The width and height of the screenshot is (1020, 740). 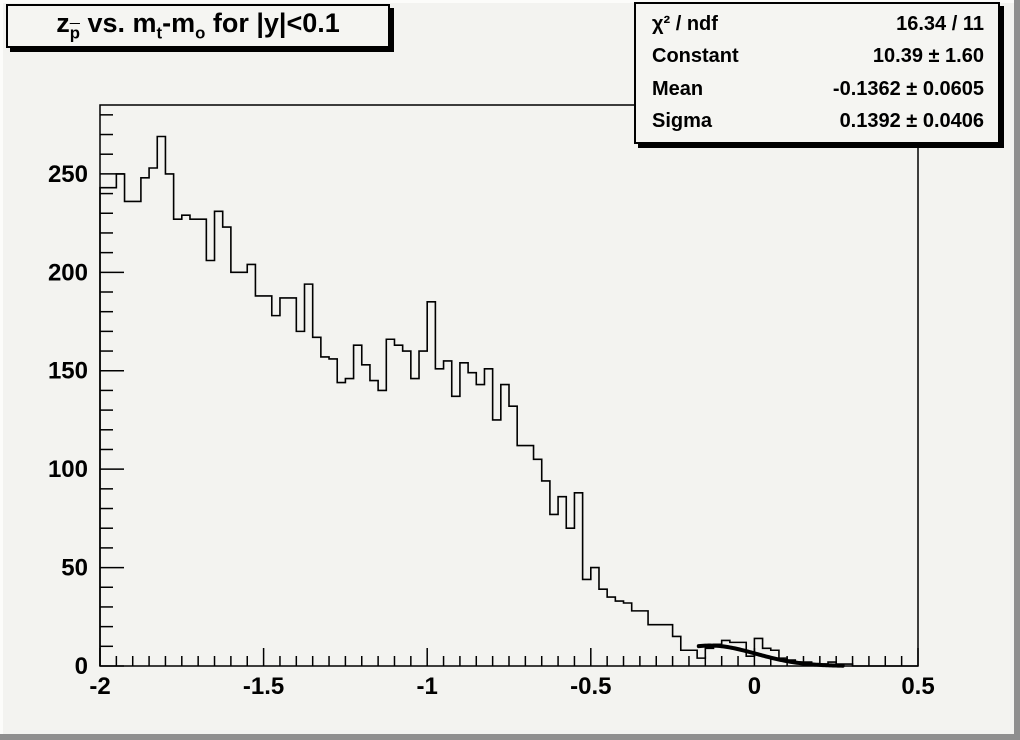 I want to click on y-tick-label: 150, so click(x=68, y=371).